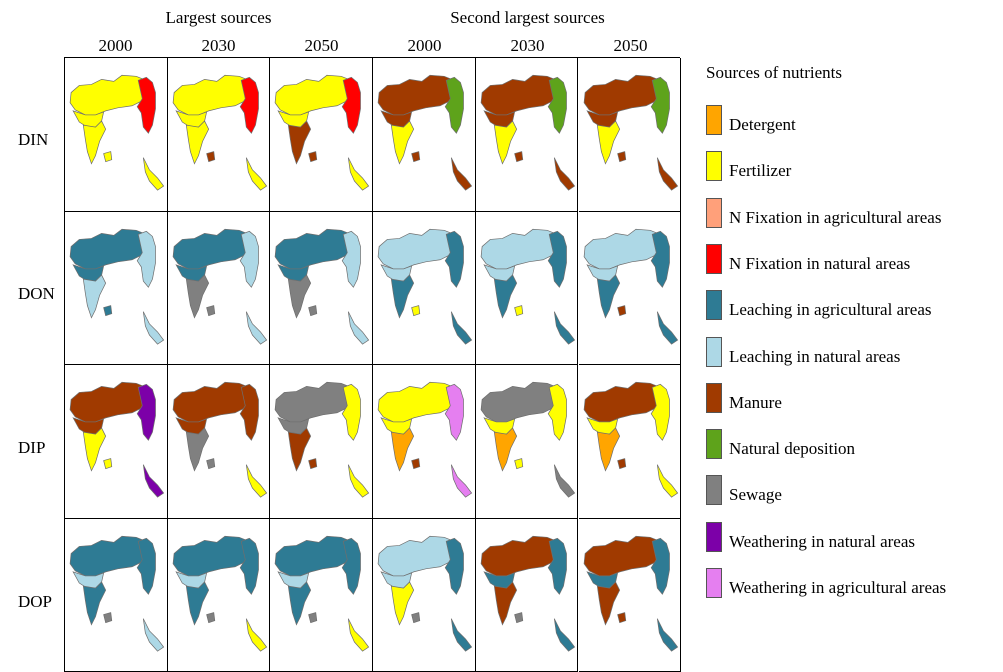 The width and height of the screenshot is (1003, 672). I want to click on header-second-largest-sources: Second largest sources, so click(527, 17).